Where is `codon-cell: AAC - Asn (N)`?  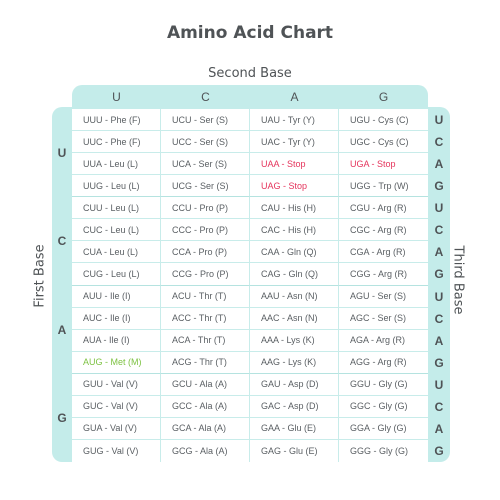 codon-cell: AAC - Asn (N) is located at coordinates (294, 318).